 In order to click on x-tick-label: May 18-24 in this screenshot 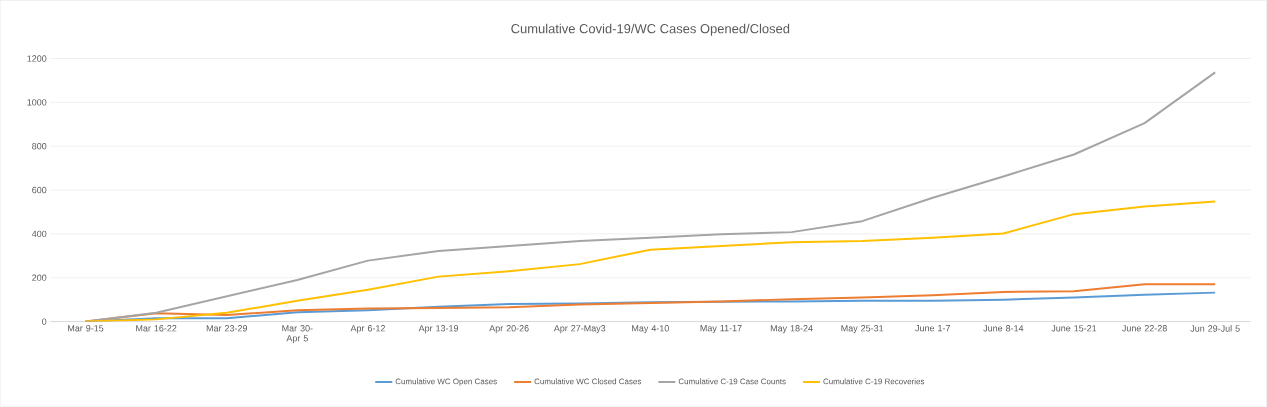, I will do `click(791, 329)`.